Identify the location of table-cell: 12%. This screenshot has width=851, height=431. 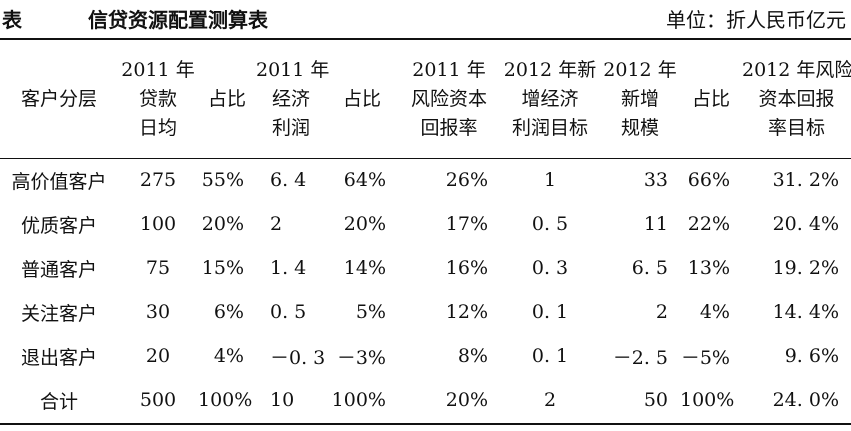
(466, 312).